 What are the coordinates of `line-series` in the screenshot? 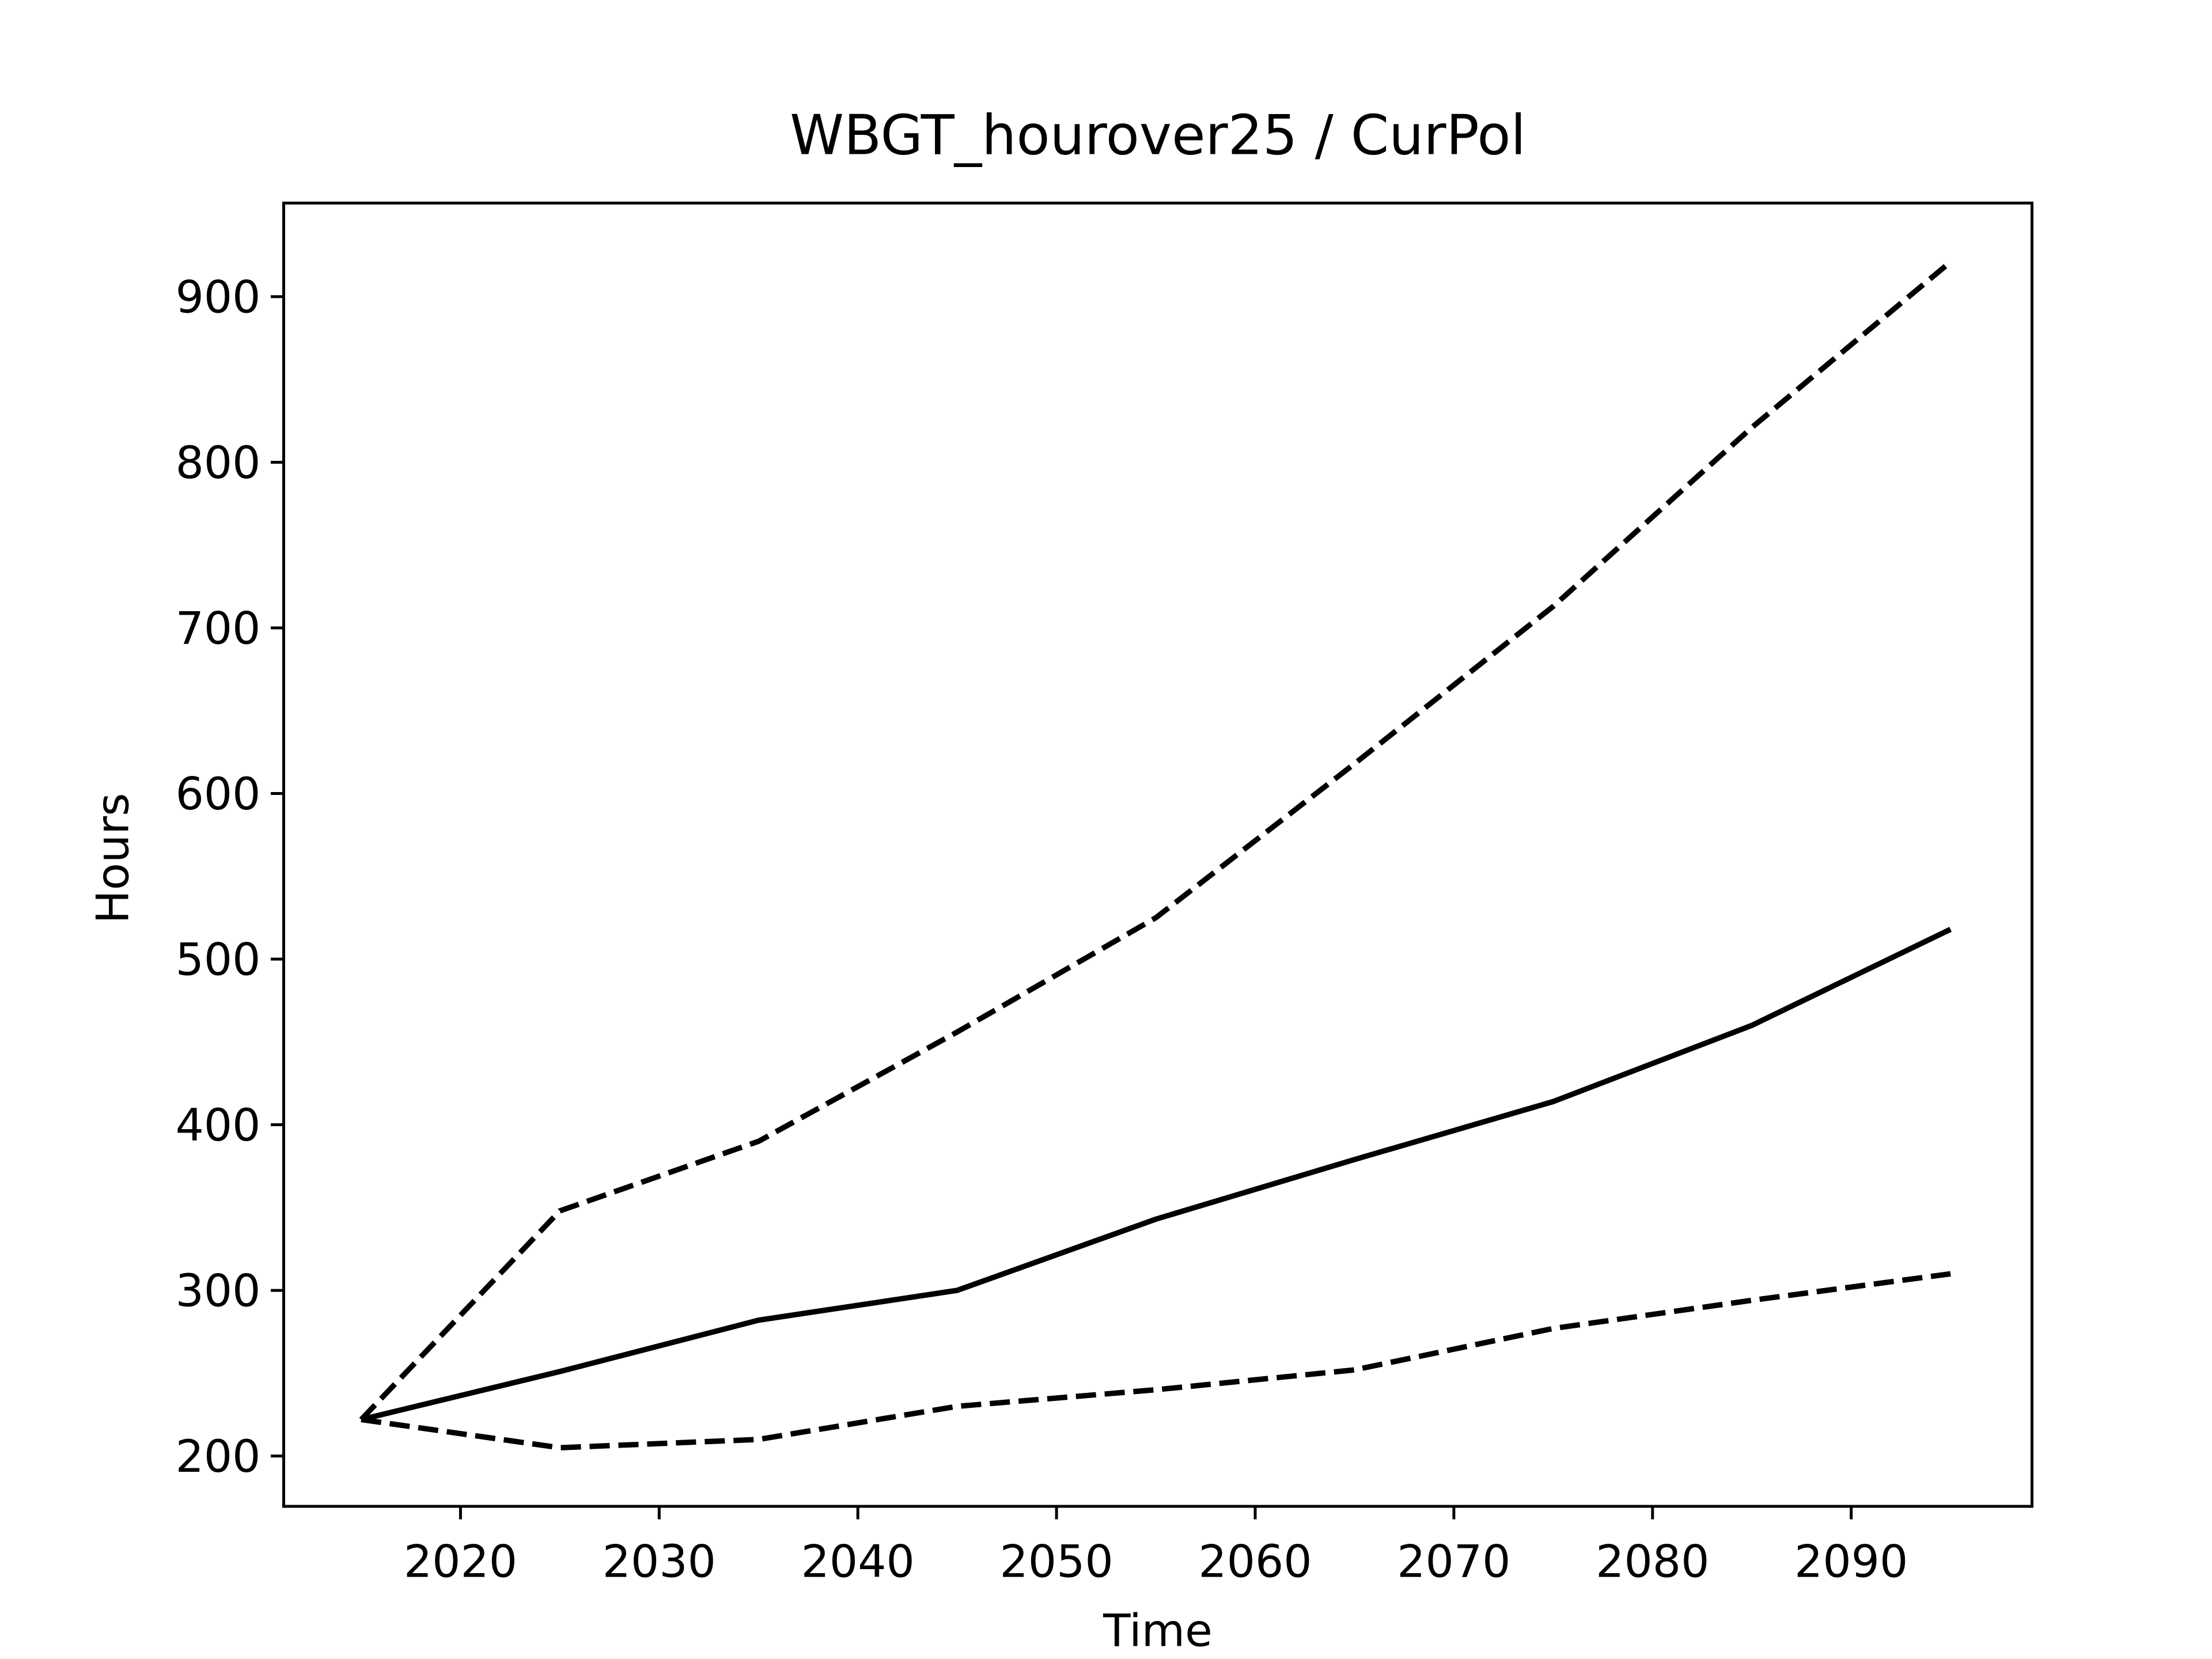 It's located at (1156, 1360).